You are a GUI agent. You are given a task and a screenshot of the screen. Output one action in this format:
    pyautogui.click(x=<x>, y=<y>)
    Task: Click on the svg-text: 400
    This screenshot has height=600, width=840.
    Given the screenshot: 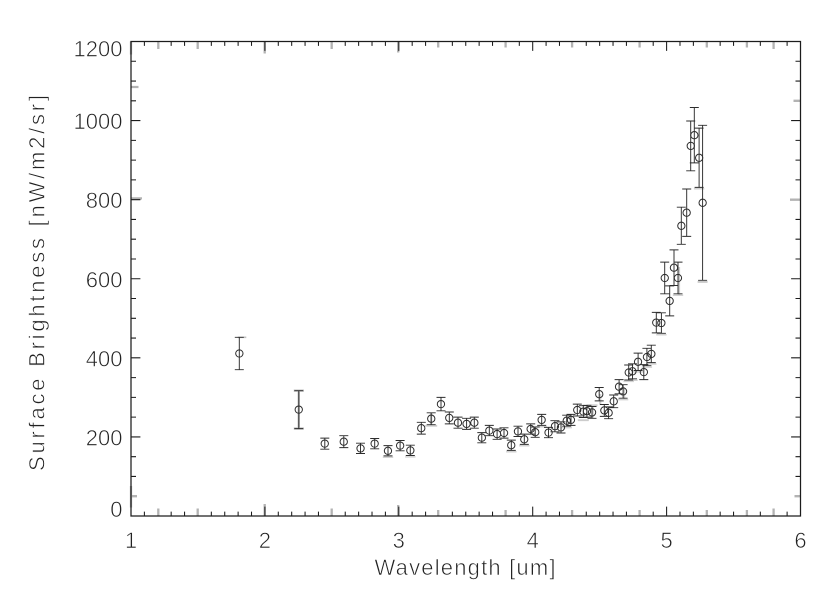 What is the action you would take?
    pyautogui.click(x=104, y=358)
    